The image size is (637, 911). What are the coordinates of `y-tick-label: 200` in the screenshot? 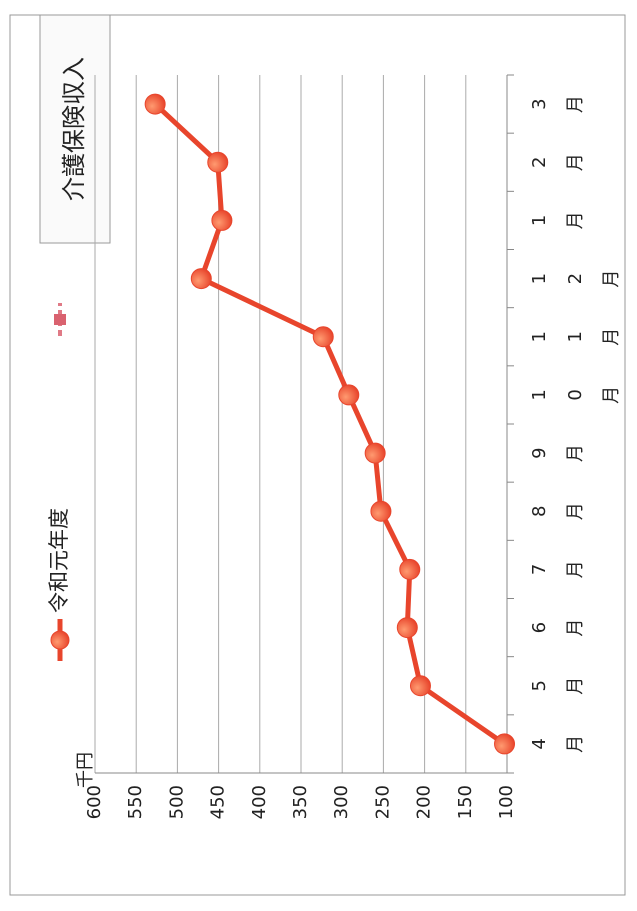 It's located at (424, 802).